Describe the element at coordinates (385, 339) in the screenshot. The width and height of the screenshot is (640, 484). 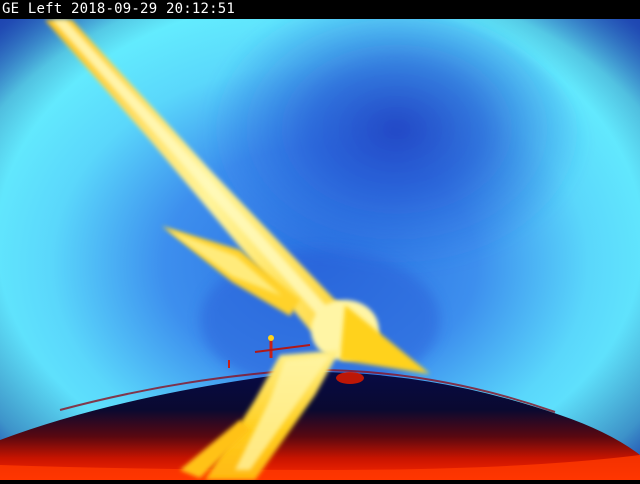
I see `nacelle-body` at that location.